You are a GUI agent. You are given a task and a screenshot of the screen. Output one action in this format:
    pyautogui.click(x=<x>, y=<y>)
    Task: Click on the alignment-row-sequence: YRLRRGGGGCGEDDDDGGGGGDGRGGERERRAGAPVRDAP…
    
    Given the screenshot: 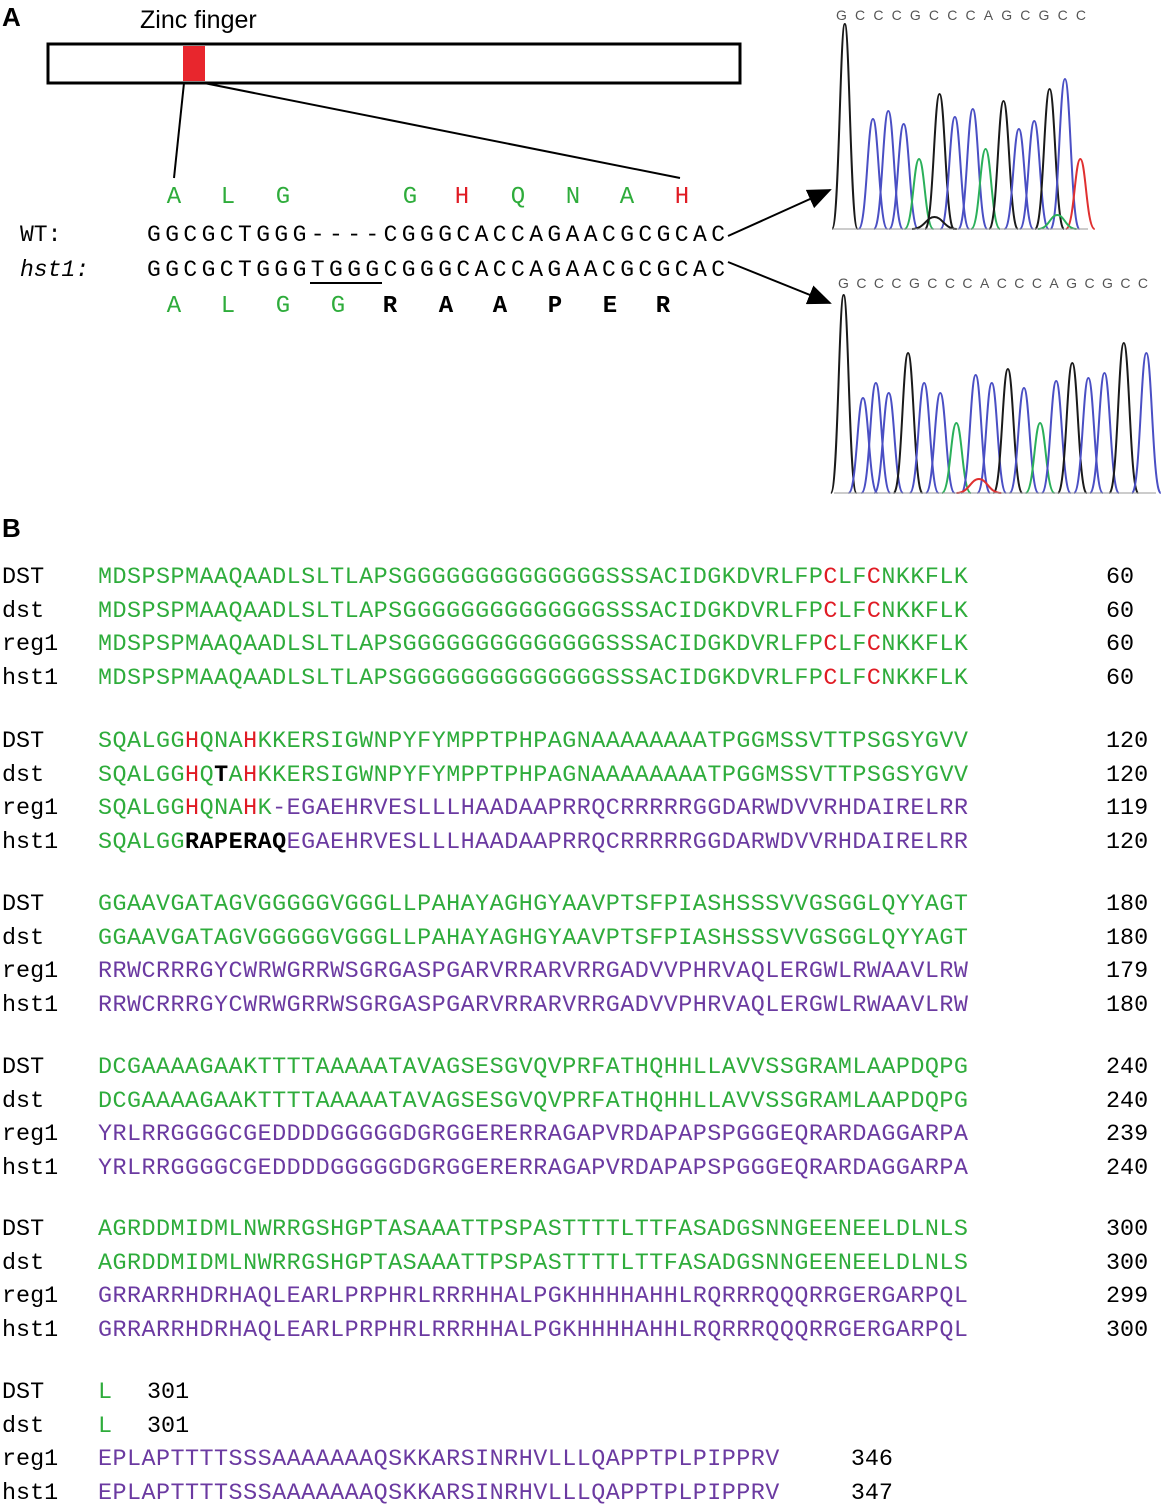 What is the action you would take?
    pyautogui.click(x=533, y=1135)
    